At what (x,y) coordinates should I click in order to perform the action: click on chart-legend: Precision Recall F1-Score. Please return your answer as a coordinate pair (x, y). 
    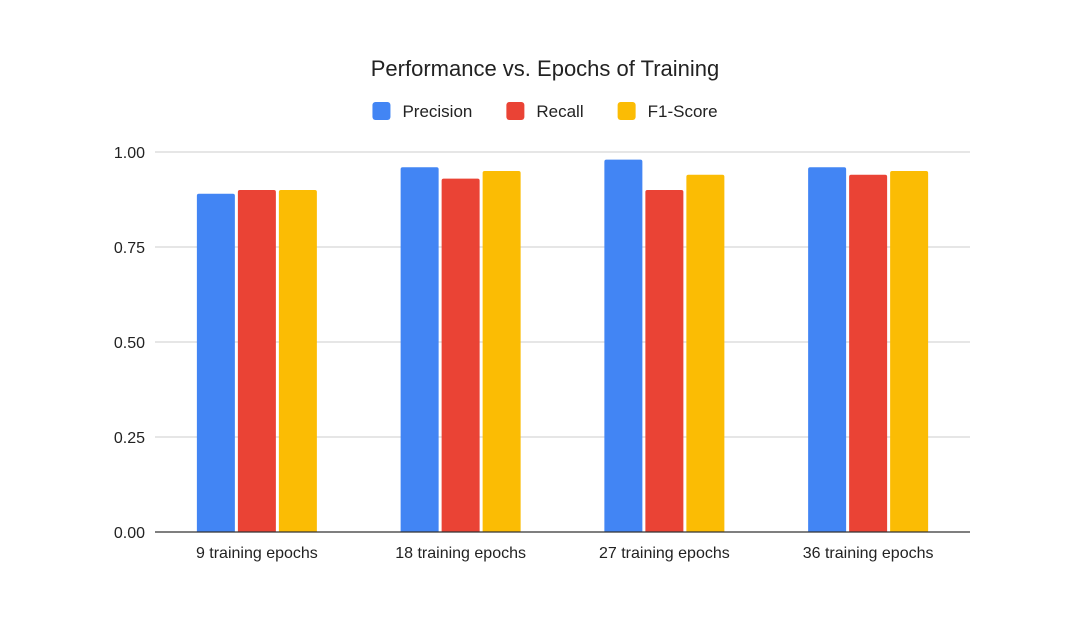
    Looking at the image, I should click on (545, 111).